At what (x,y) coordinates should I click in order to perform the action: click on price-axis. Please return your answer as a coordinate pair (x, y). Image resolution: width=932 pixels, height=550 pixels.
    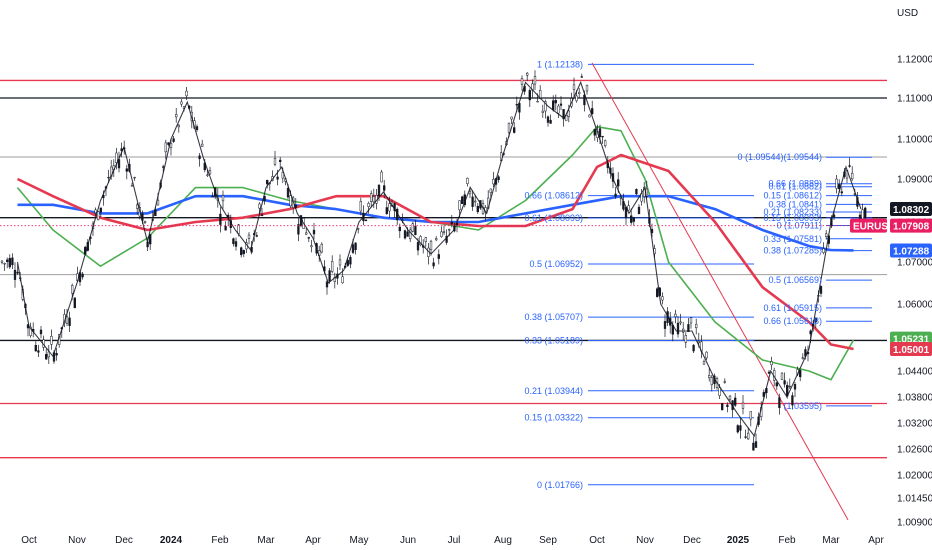
    Looking at the image, I should click on (909, 265).